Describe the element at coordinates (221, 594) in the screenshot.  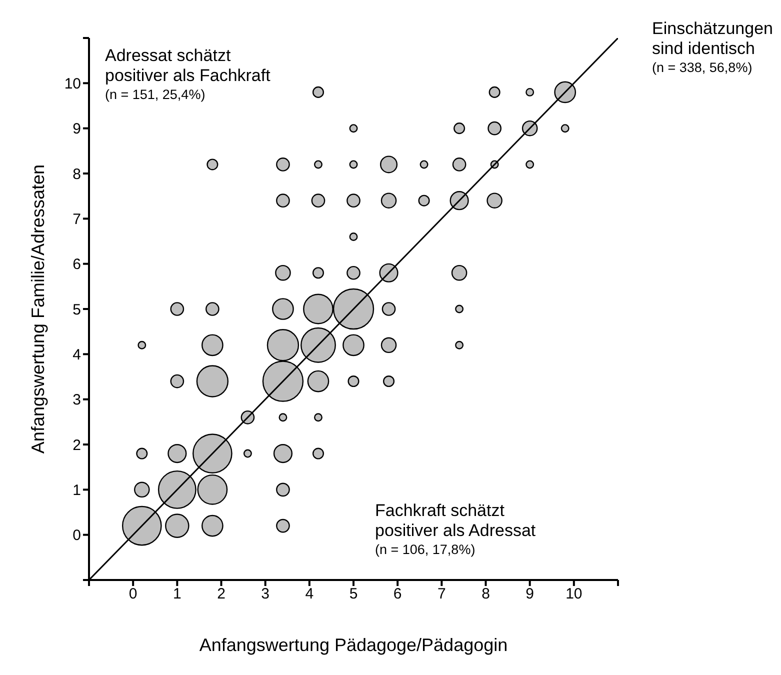
I see `x-tick-label: 2` at that location.